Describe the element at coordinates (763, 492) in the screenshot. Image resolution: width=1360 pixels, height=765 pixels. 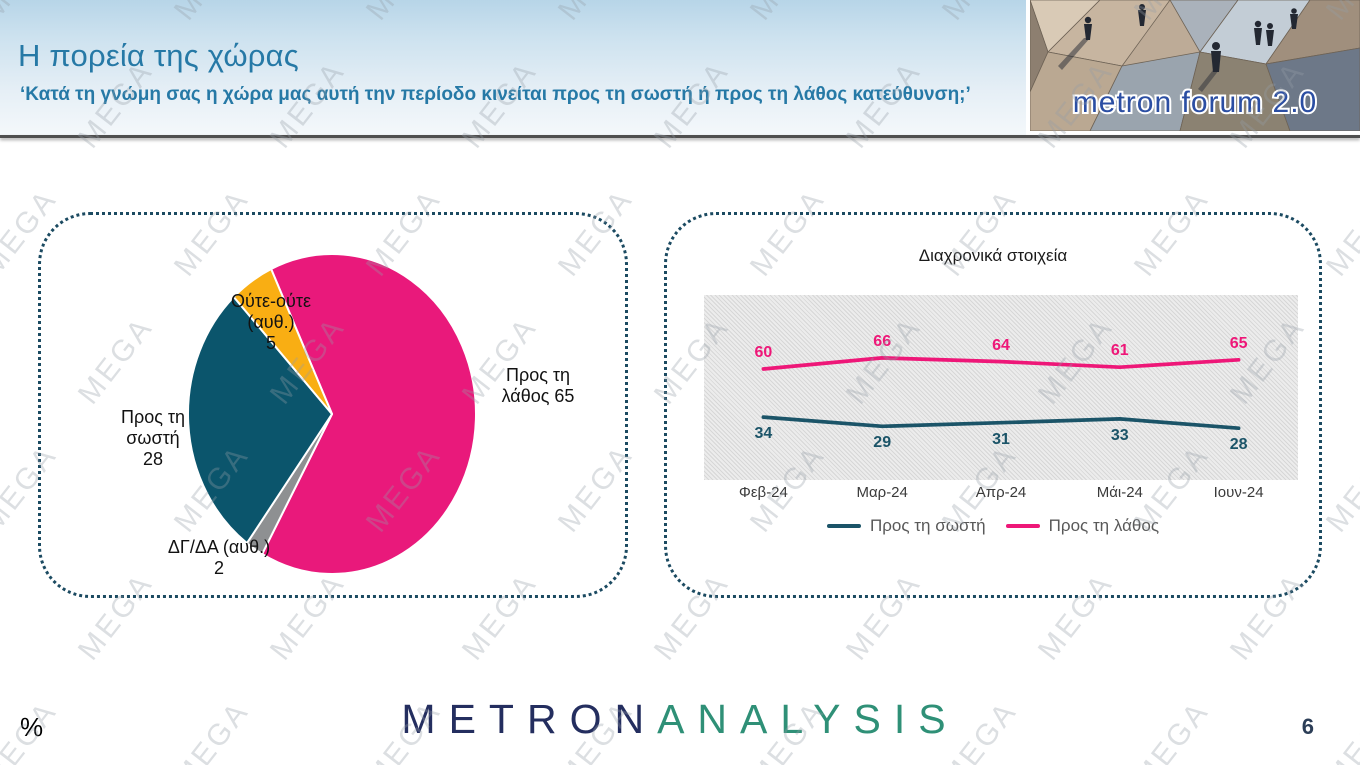
I see `x-axis-tick-label: Φεβ-24` at that location.